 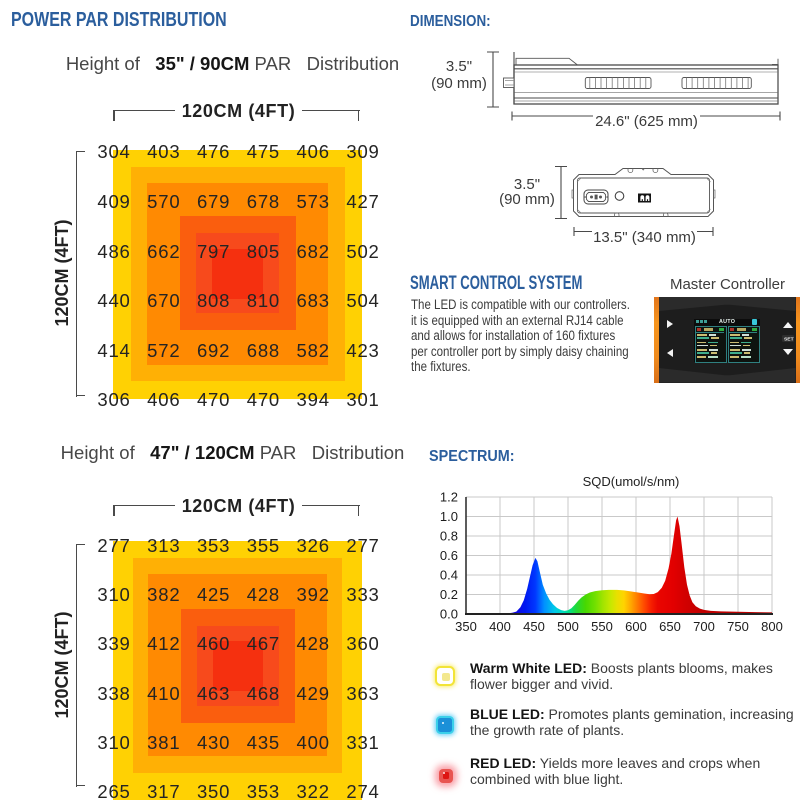 I want to click on svg-text: 0.4, so click(x=449, y=575).